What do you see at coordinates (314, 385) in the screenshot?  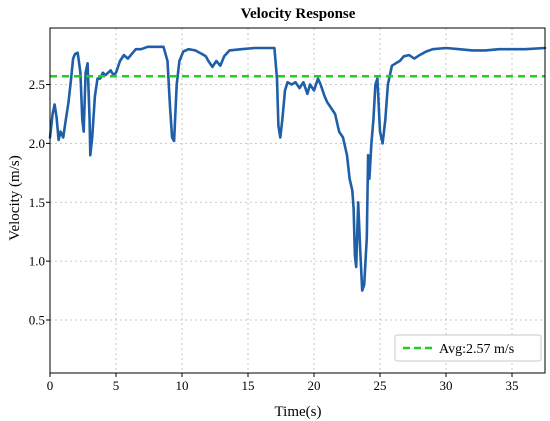 I see `x-tick-label: 20` at bounding box center [314, 385].